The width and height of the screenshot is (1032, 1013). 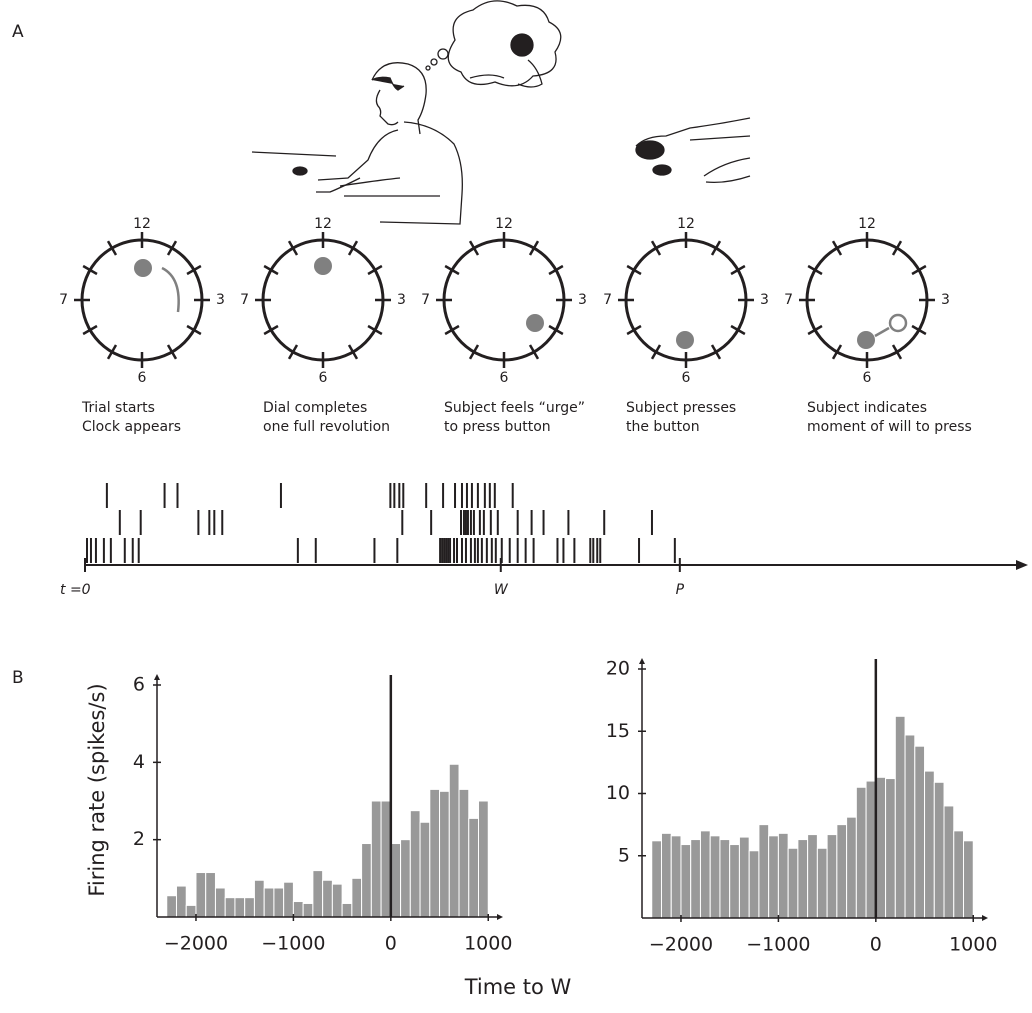 I want to click on y-tick-label: 5, so click(x=624, y=855).